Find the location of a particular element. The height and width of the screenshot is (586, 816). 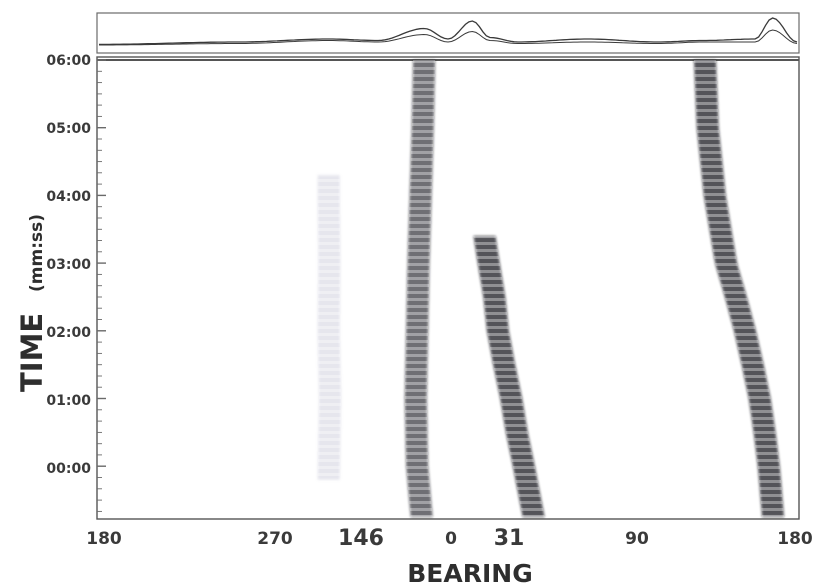

y-tick-label: 05:00 is located at coordinates (68, 129).